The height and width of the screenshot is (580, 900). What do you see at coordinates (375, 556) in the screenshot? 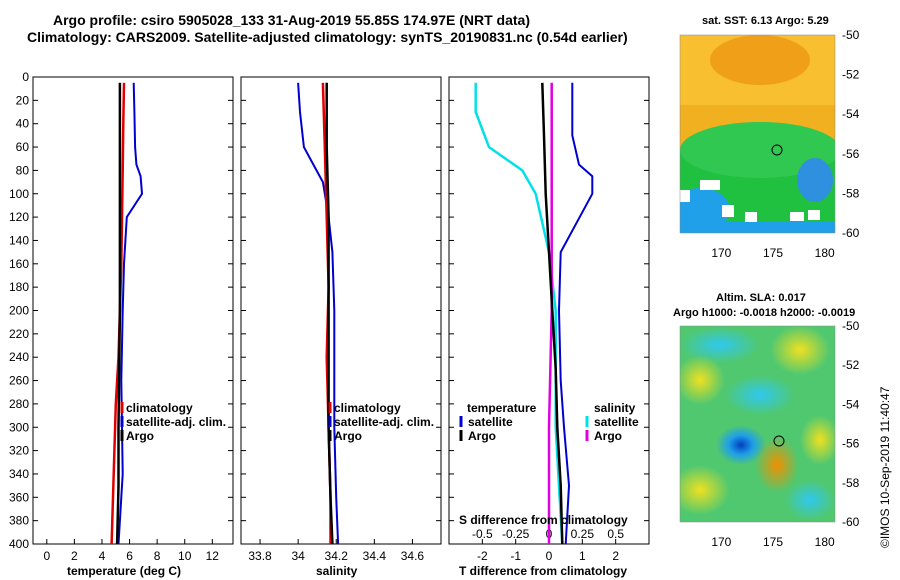
I see `x-tick-label: 34.4` at bounding box center [375, 556].